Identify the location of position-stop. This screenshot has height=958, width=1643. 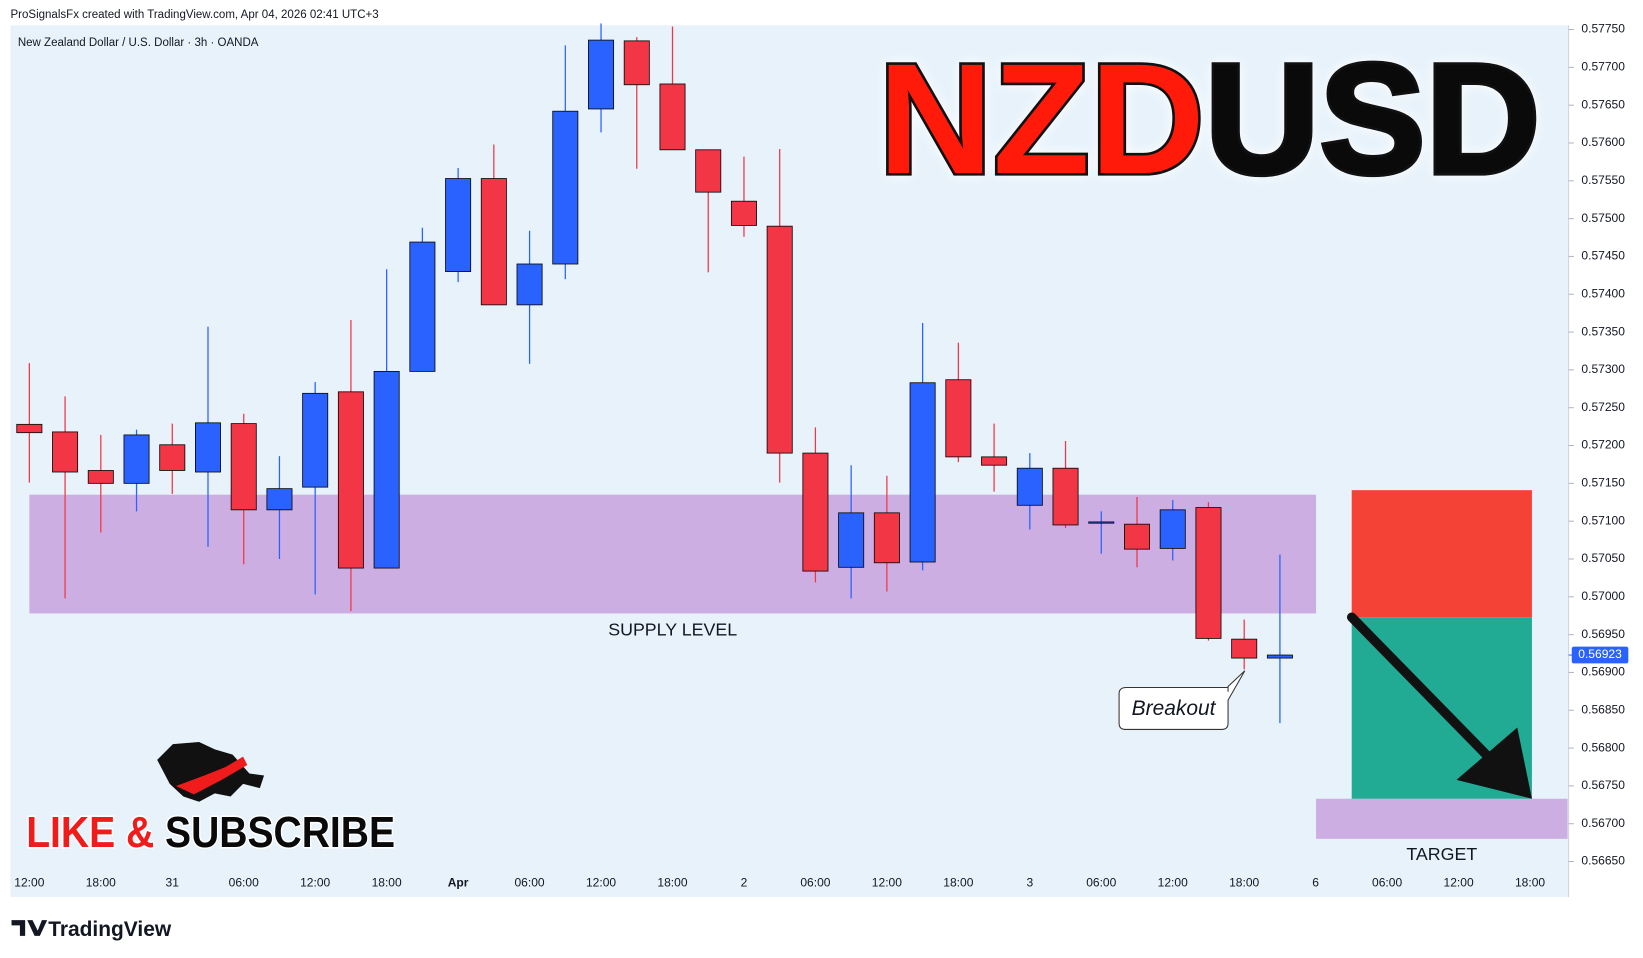
(1441, 554).